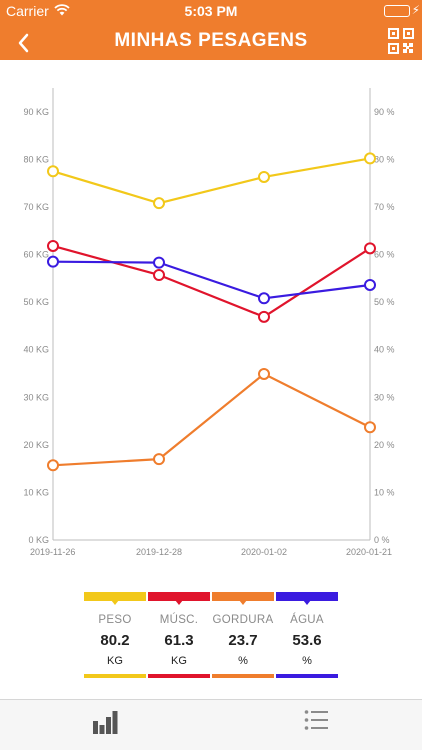 This screenshot has height=750, width=422. Describe the element at coordinates (264, 552) in the screenshot. I see `x-tick-label: 2020-01-02` at that location.